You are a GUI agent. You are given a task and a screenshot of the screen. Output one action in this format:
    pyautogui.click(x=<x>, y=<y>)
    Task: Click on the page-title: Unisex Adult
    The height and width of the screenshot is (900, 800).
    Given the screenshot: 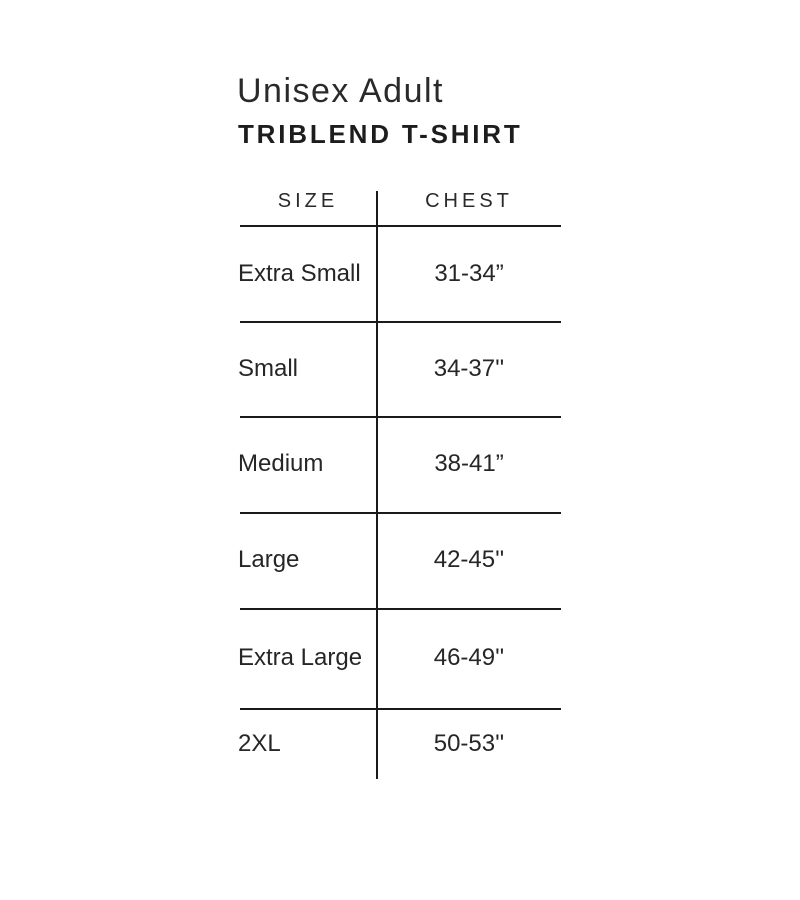 What is the action you would take?
    pyautogui.click(x=340, y=91)
    